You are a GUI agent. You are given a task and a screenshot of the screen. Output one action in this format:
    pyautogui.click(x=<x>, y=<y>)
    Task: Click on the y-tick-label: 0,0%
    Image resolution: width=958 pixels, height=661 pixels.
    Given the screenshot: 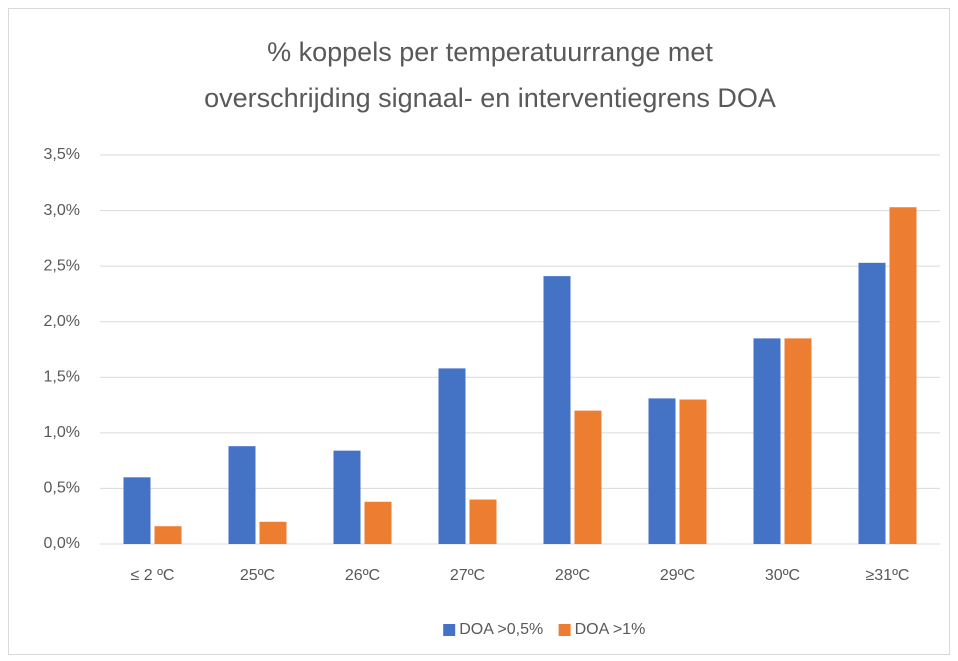 What is the action you would take?
    pyautogui.click(x=62, y=543)
    